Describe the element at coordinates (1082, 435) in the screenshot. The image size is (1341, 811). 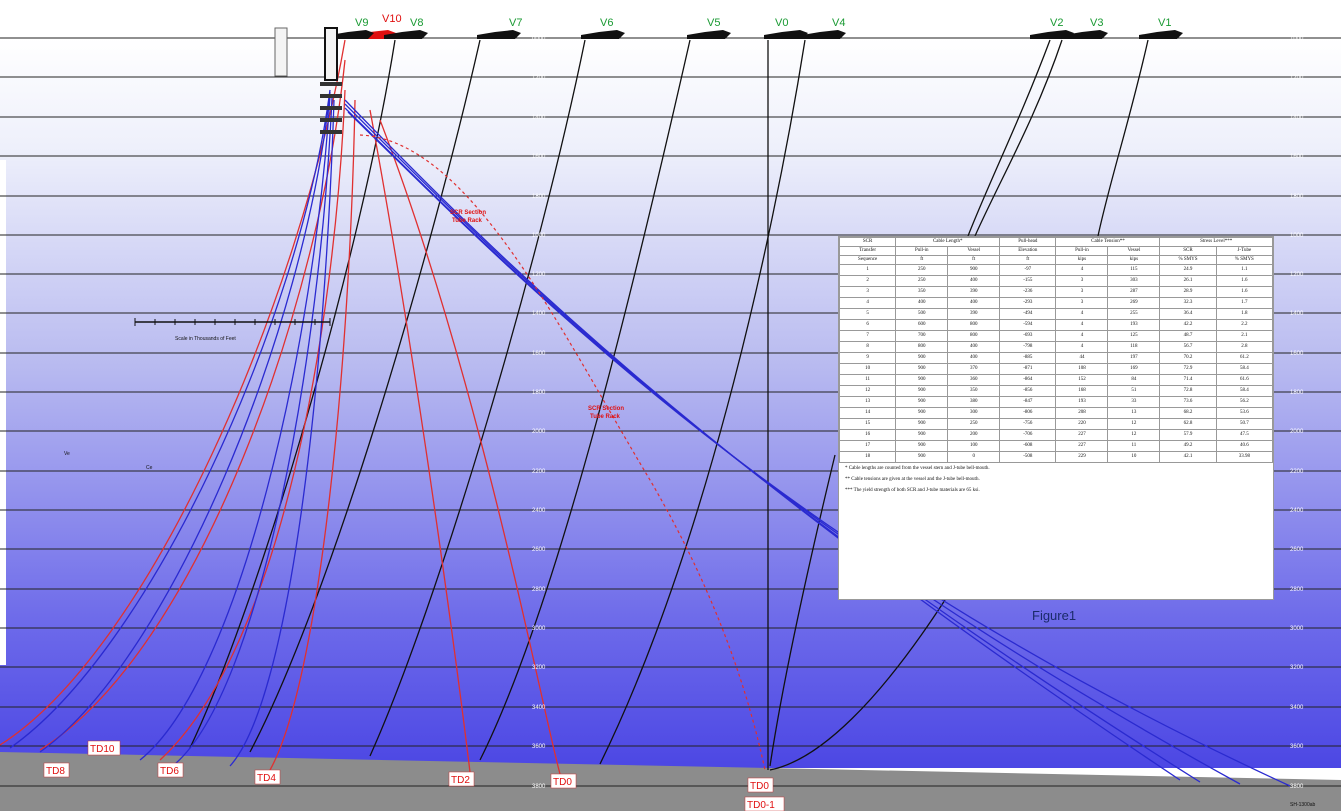
I see `table-cell: 227` at that location.